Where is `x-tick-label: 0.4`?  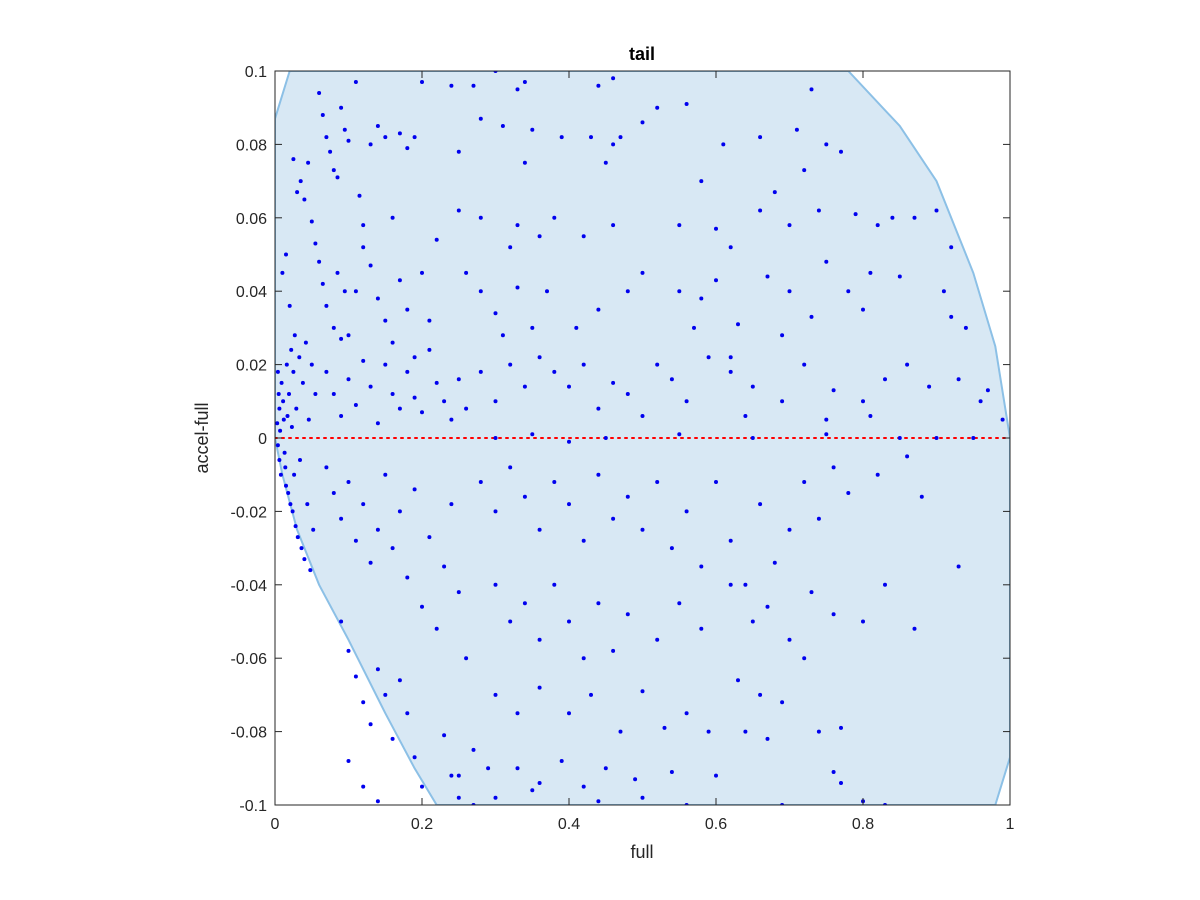 x-tick-label: 0.4 is located at coordinates (569, 824).